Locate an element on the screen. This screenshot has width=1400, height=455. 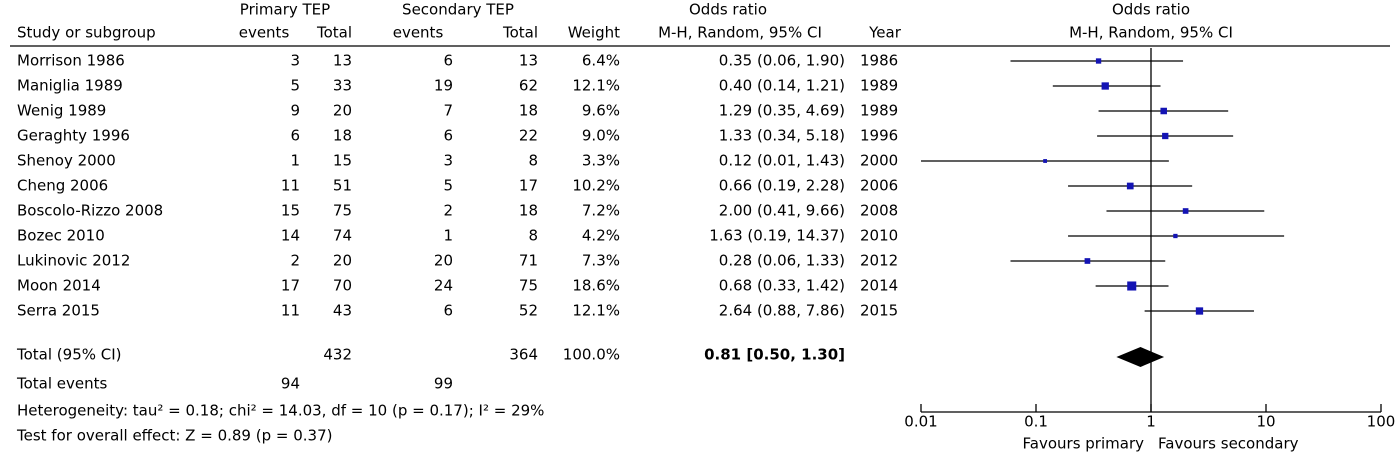
events1: 6 is located at coordinates (295, 136).